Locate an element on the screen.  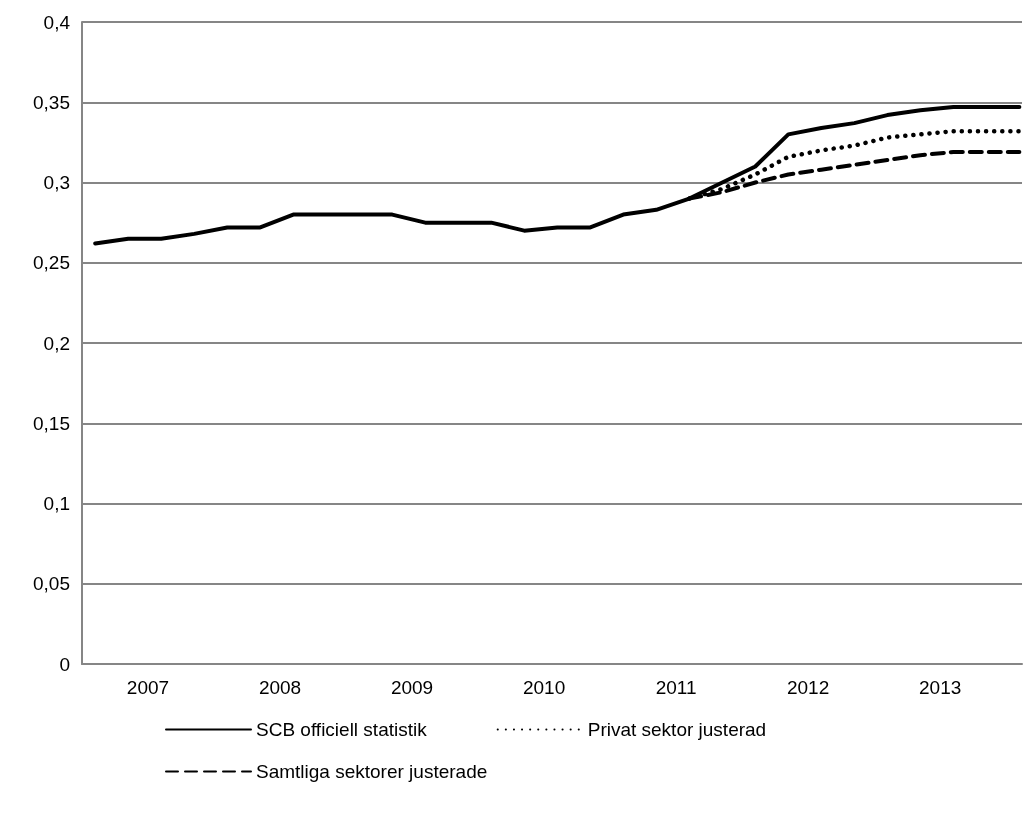
legend-label: Samtliga sektorer justerade is located at coordinates (372, 771).